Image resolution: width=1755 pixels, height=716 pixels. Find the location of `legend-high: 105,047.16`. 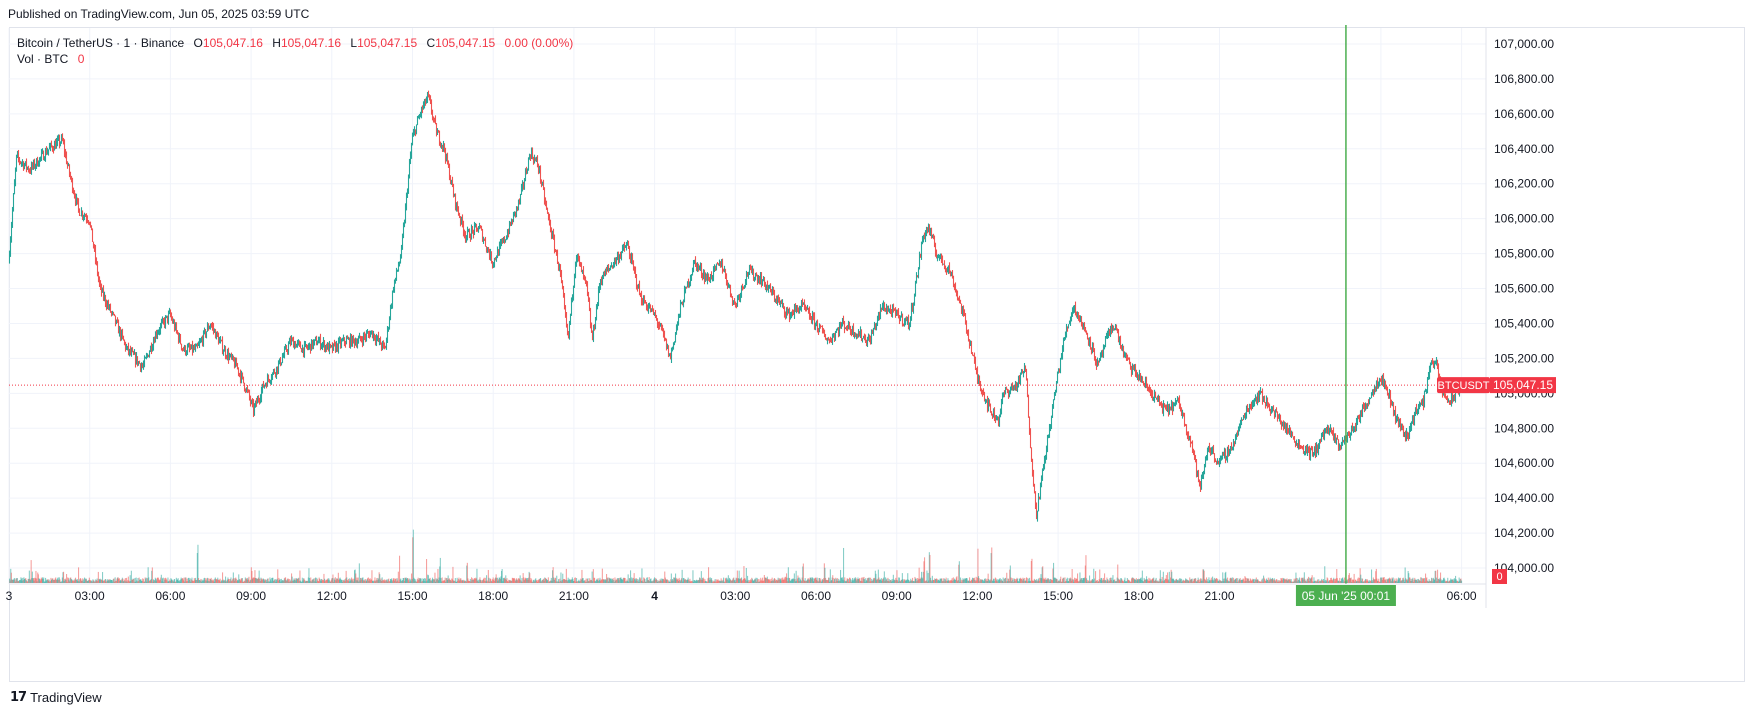

legend-high: 105,047.16 is located at coordinates (311, 43).